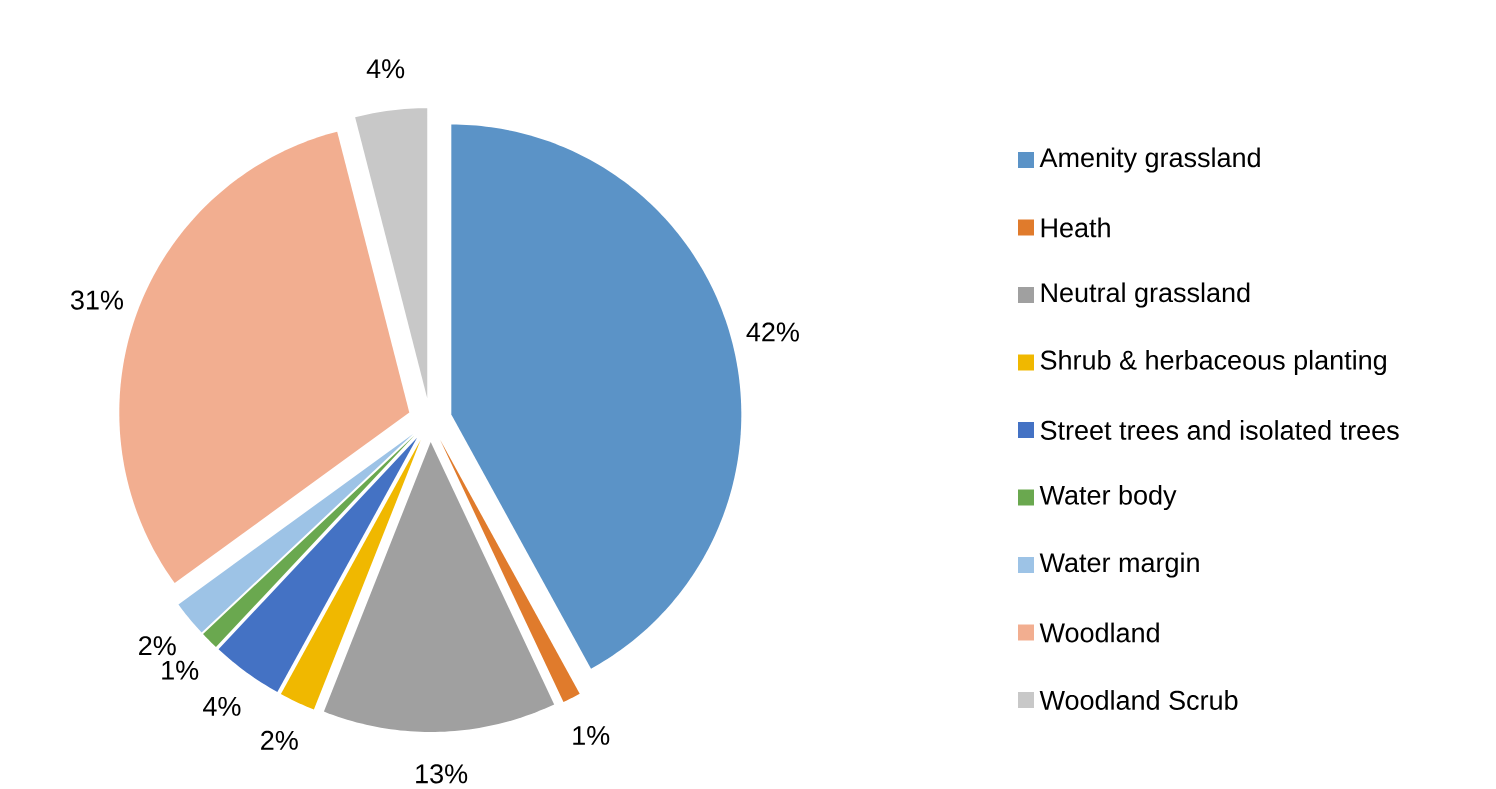 Image resolution: width=1496 pixels, height=789 pixels. I want to click on legend-label: Heath, so click(1075, 227).